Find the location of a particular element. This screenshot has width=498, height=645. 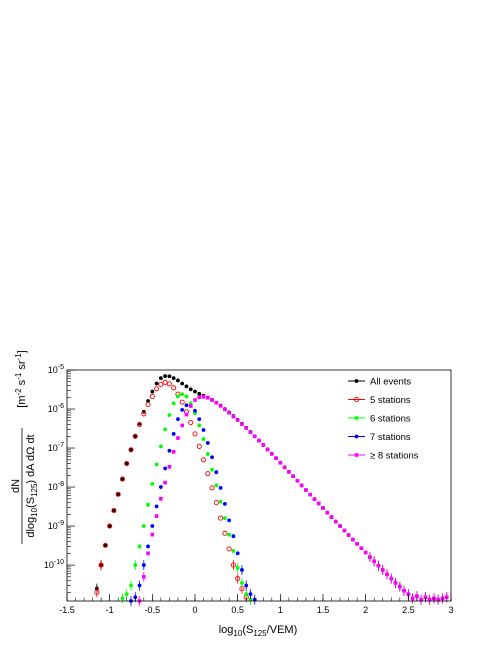

x-tick-label: -1.5 is located at coordinates (67, 610).